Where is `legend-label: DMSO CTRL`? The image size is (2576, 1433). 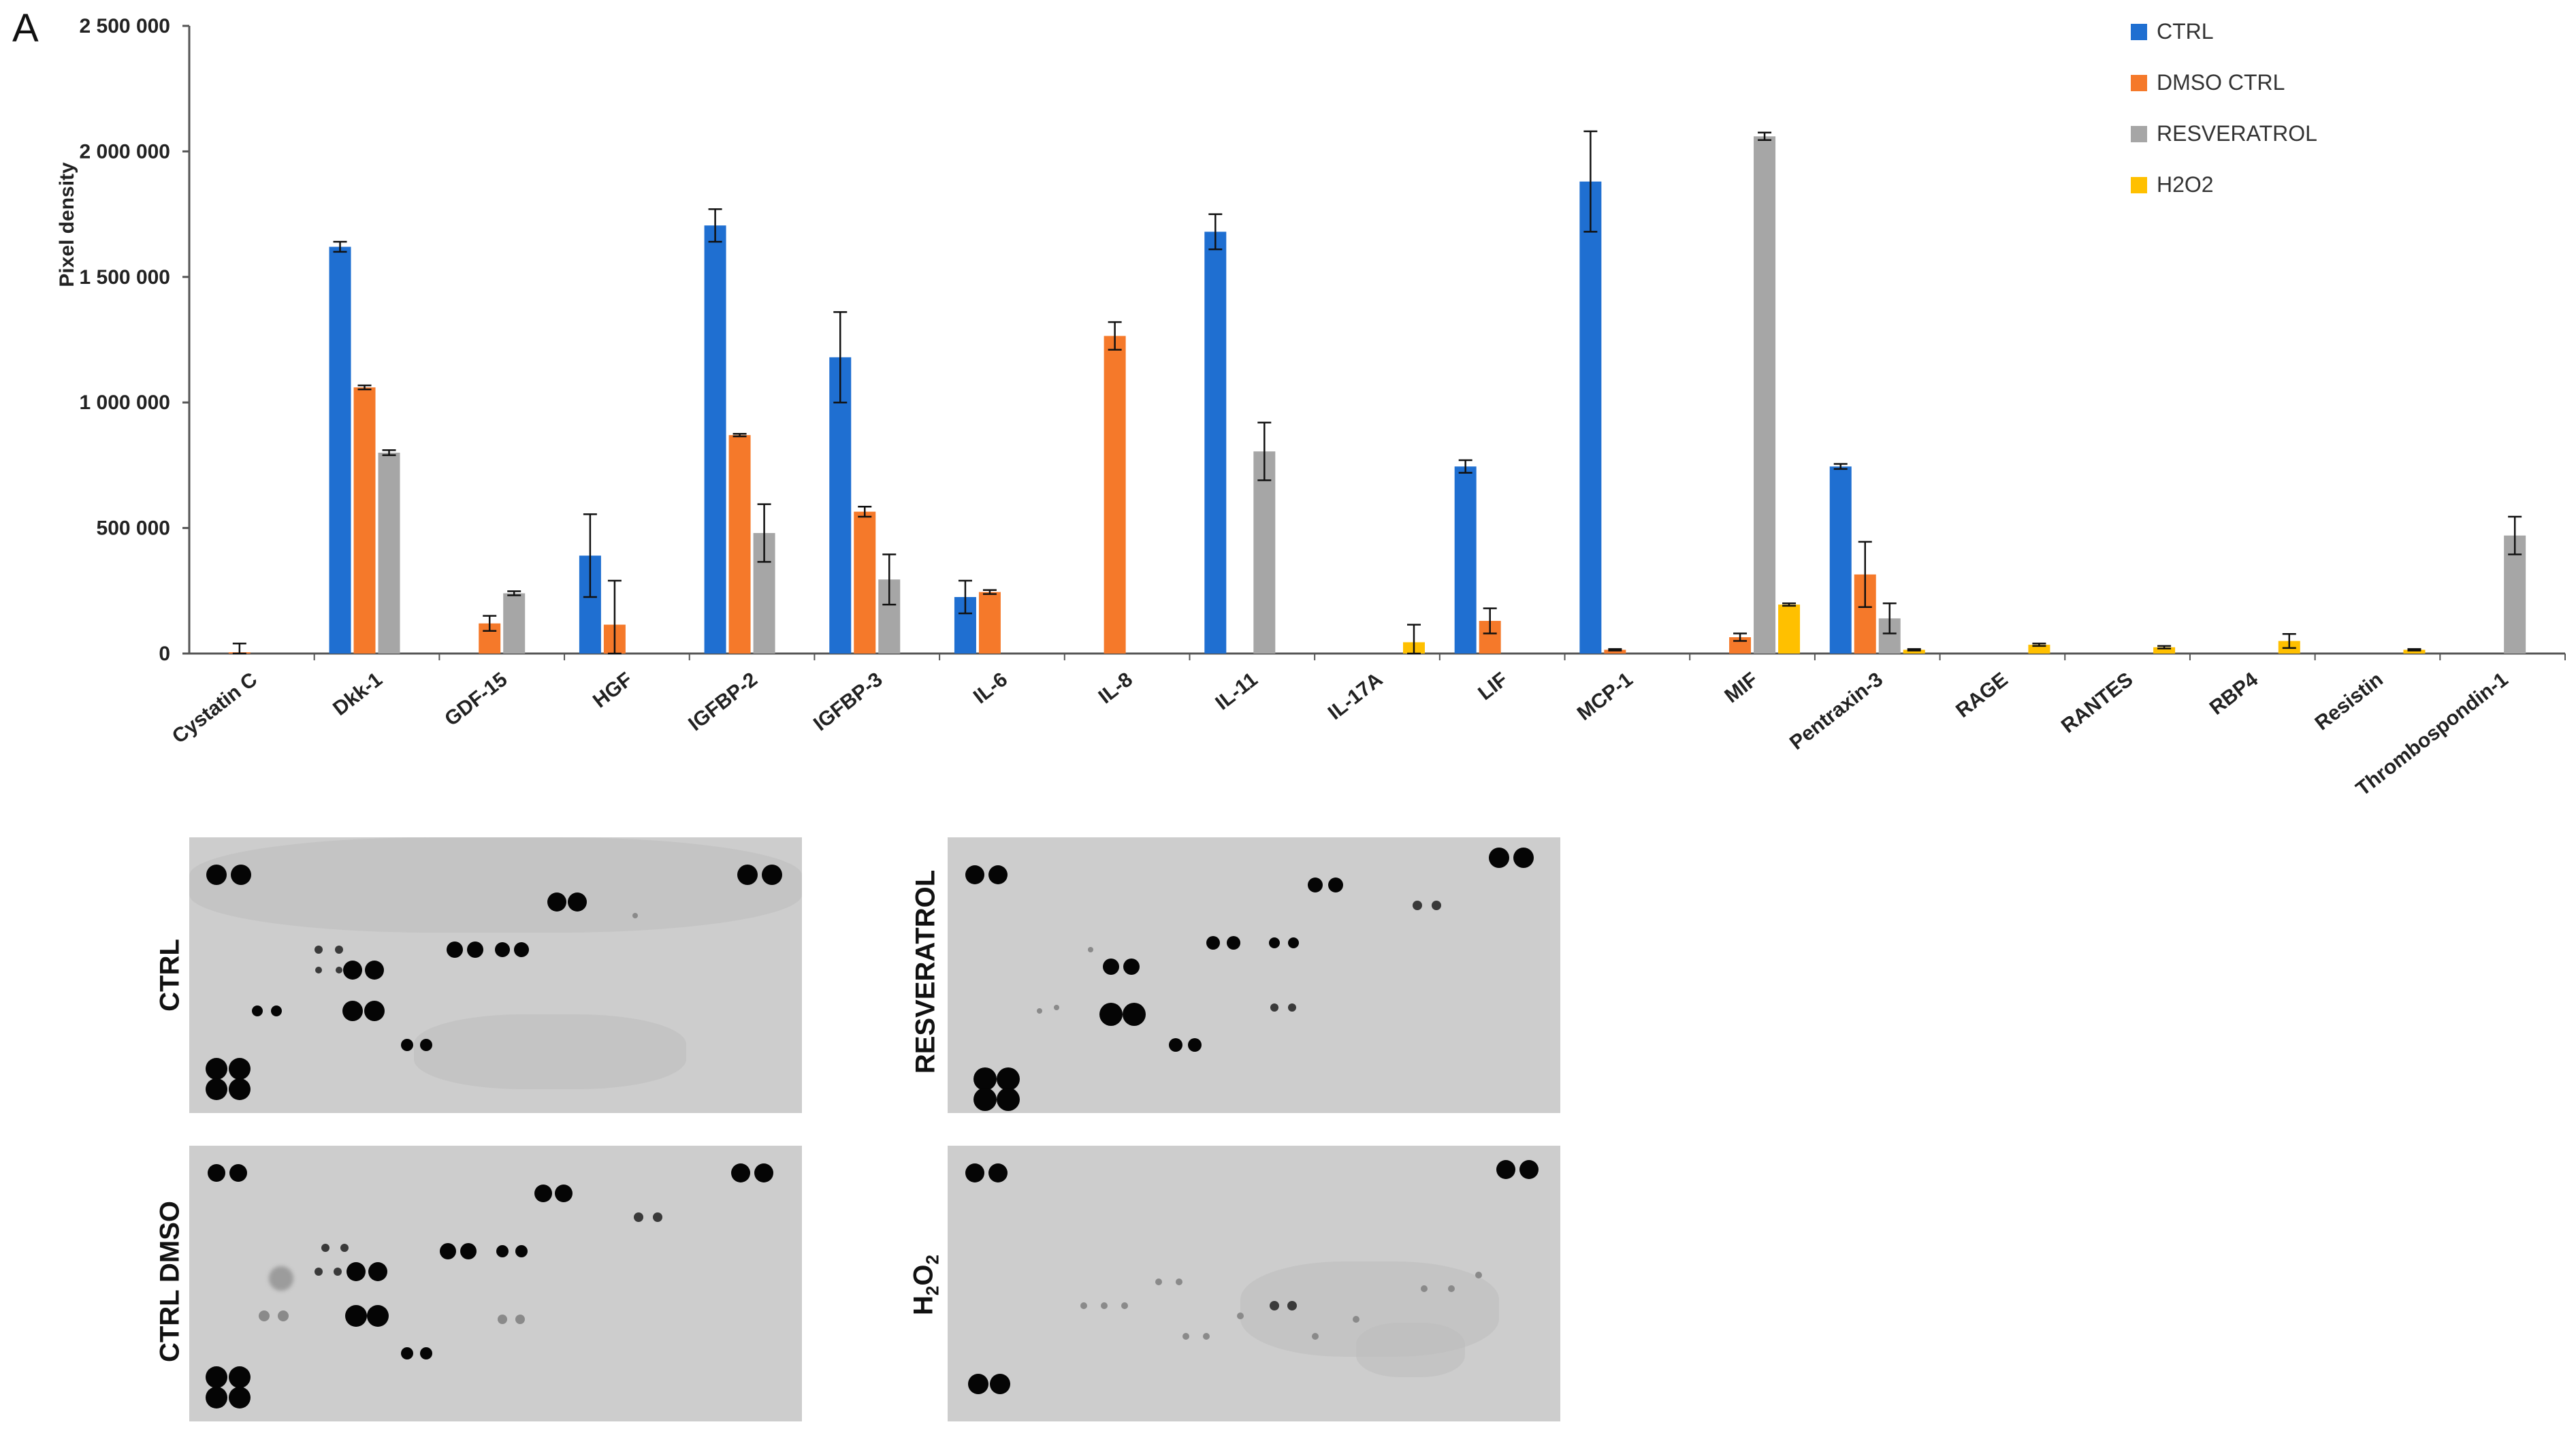
legend-label: DMSO CTRL is located at coordinates (2221, 82).